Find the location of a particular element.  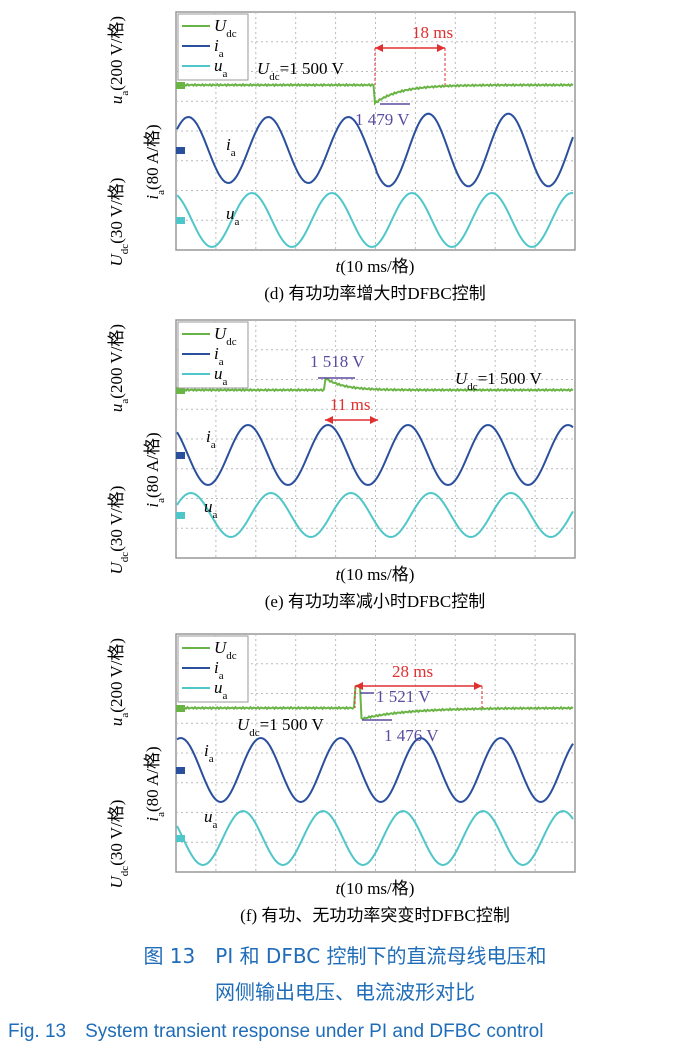

value-annotation: 1 521 V is located at coordinates (403, 696).